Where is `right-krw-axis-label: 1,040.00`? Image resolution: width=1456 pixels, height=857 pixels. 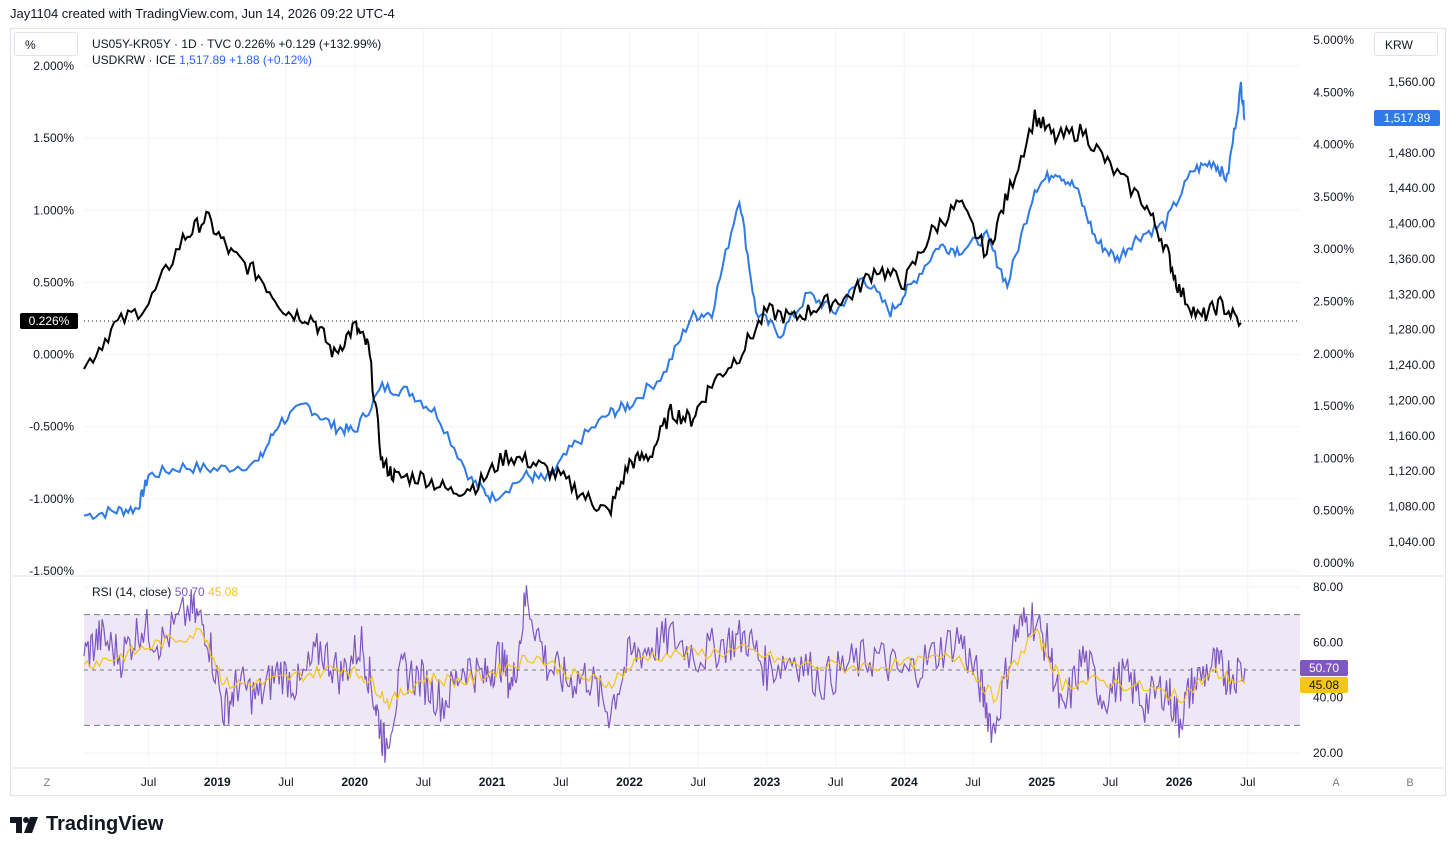
right-krw-axis-label: 1,040.00 is located at coordinates (1411, 542).